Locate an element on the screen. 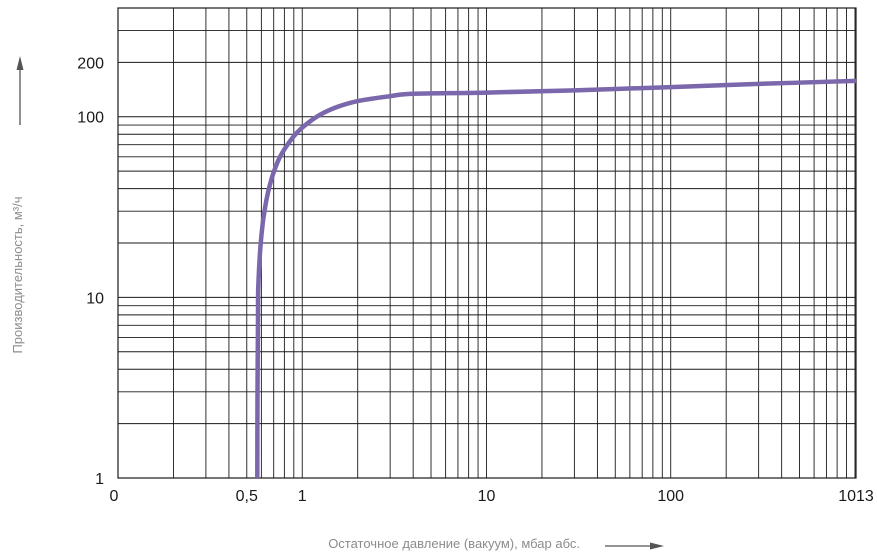  x-tick-label: 100 is located at coordinates (670, 496).